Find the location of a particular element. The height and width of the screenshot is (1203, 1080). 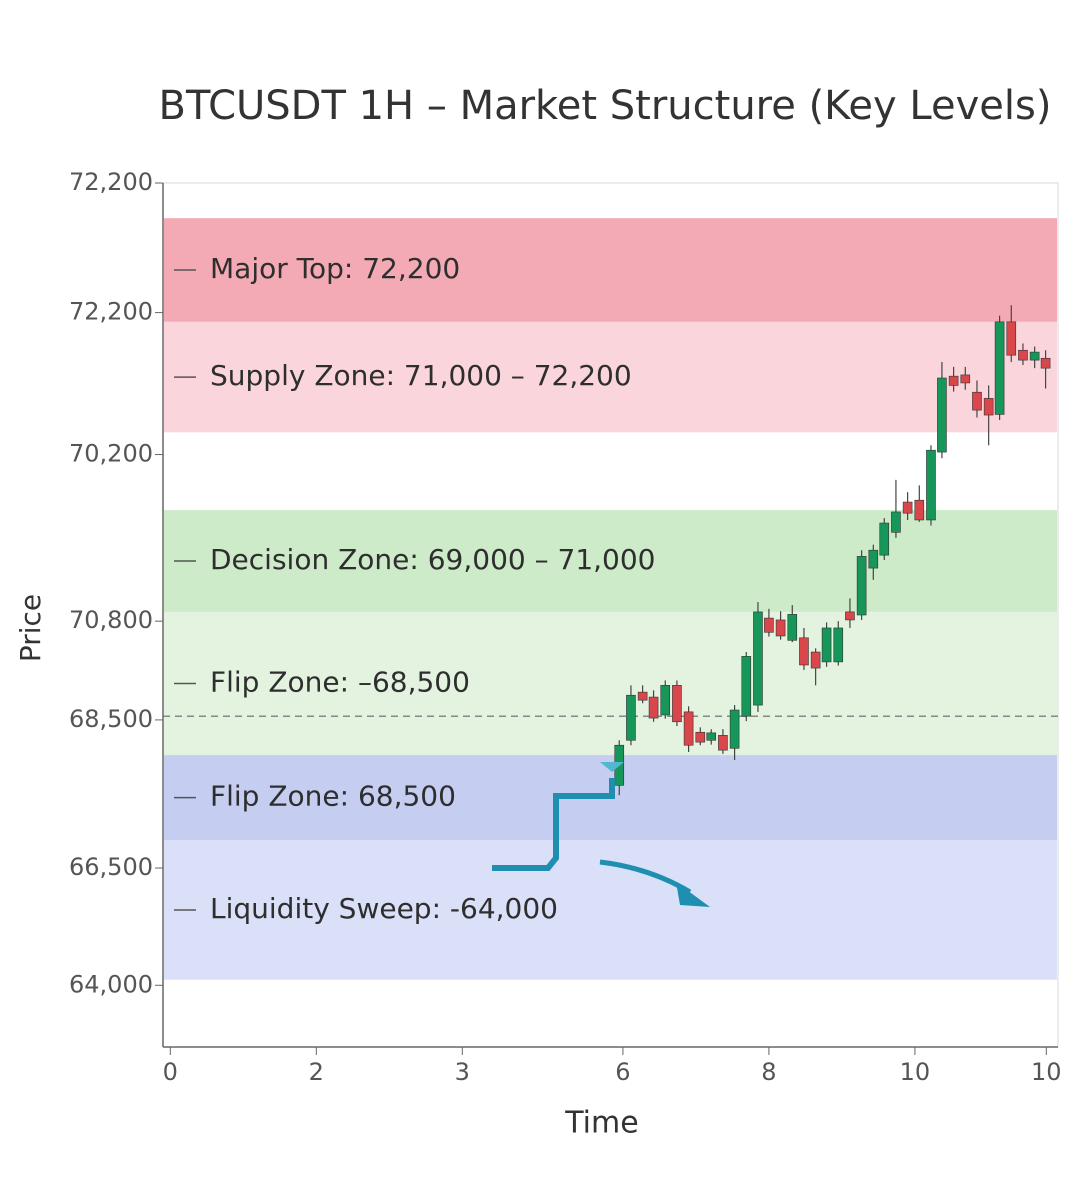

zone-label: Flip Zone: –68,500 is located at coordinates (340, 682).